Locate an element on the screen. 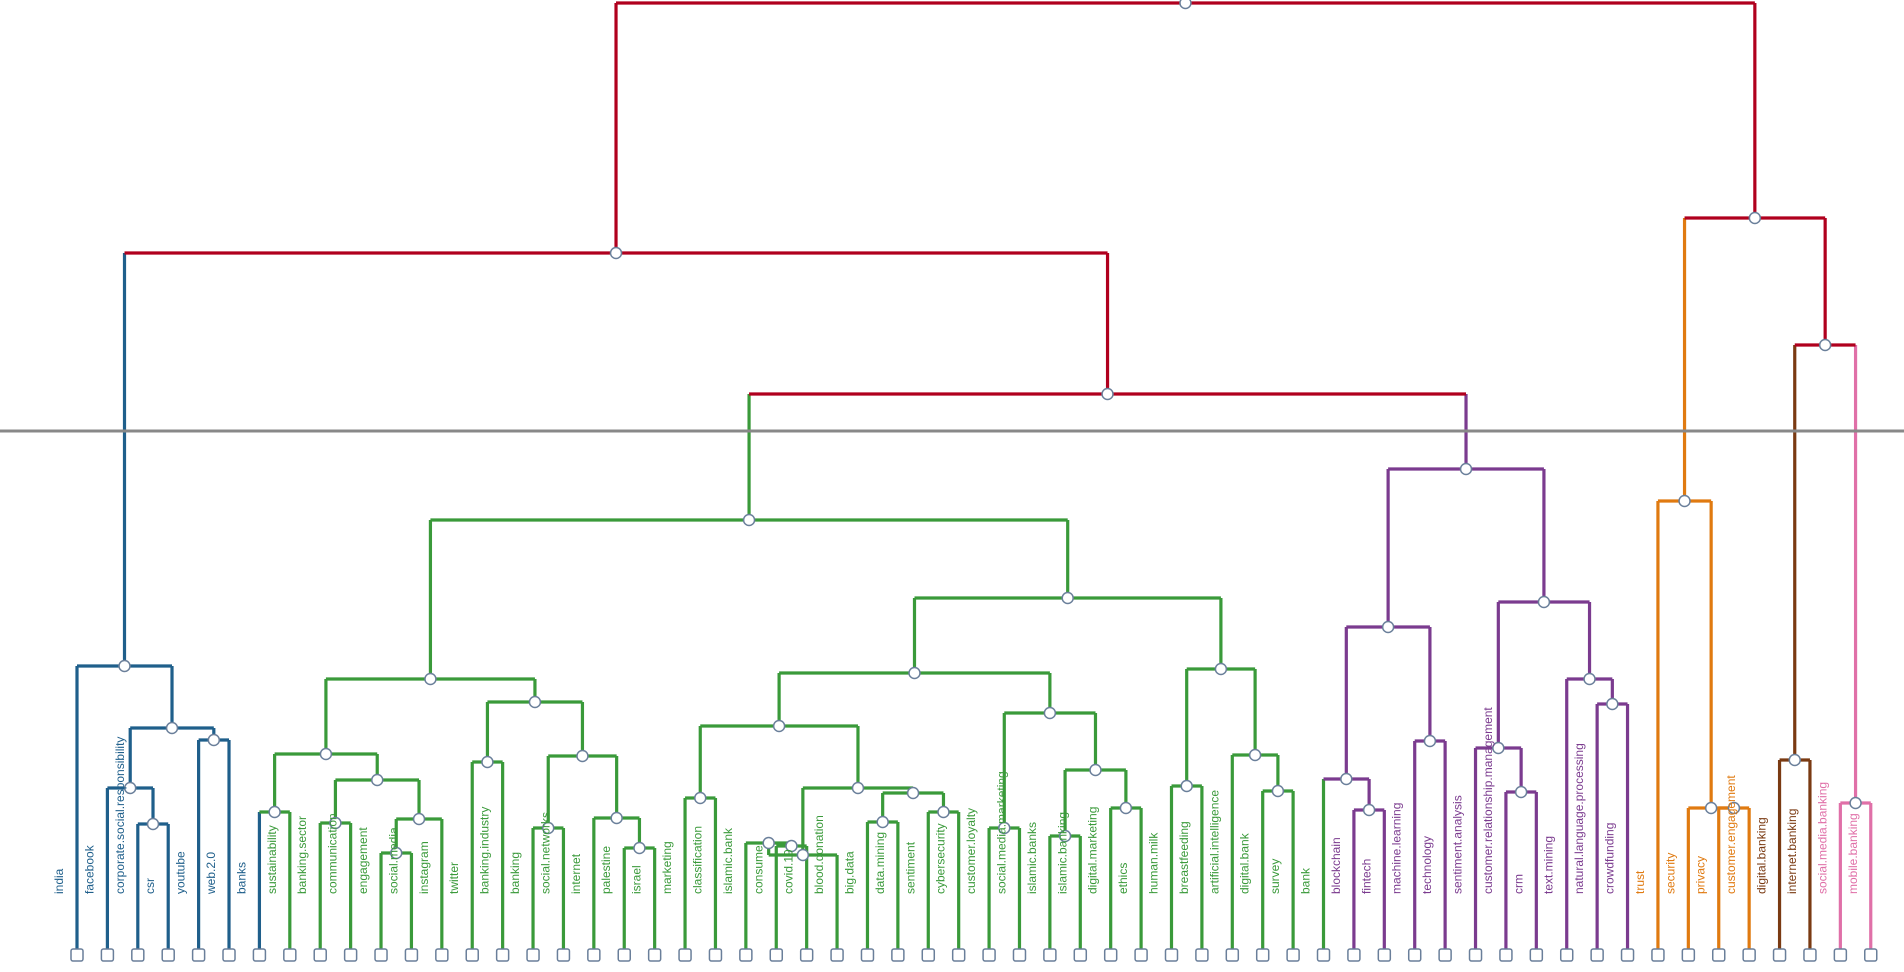 This screenshot has width=1904, height=972. leaf-label: israel is located at coordinates (637, 879).